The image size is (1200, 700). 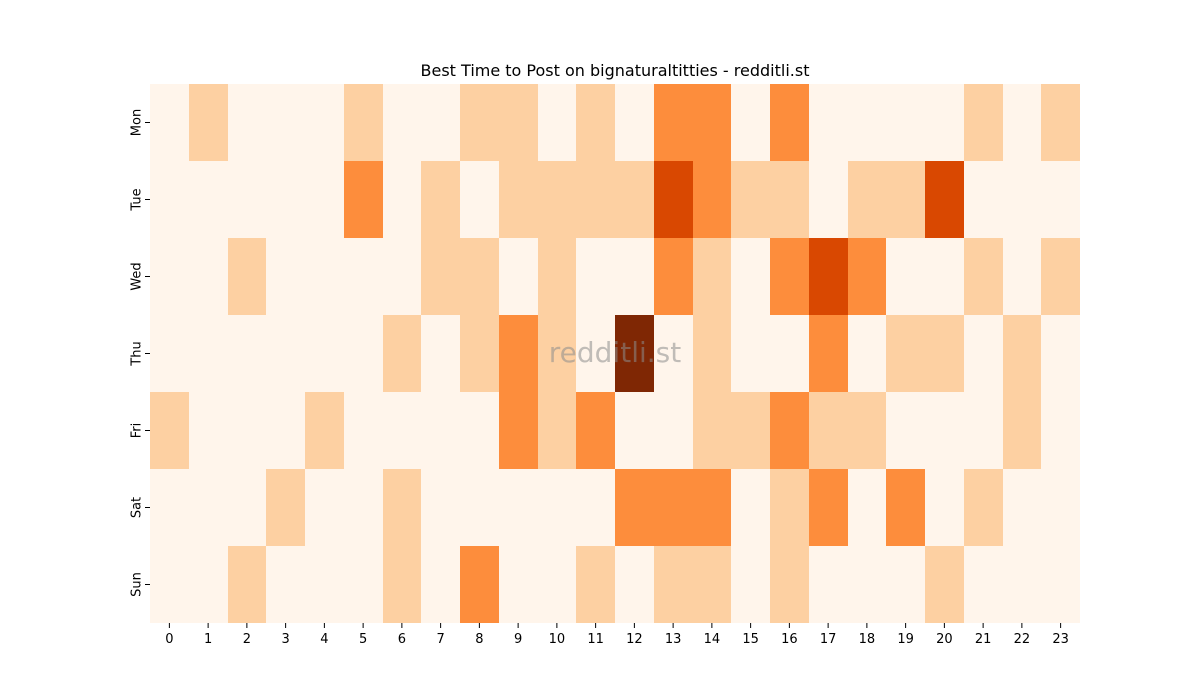 What do you see at coordinates (363, 639) in the screenshot?
I see `x-tick-label: 5` at bounding box center [363, 639].